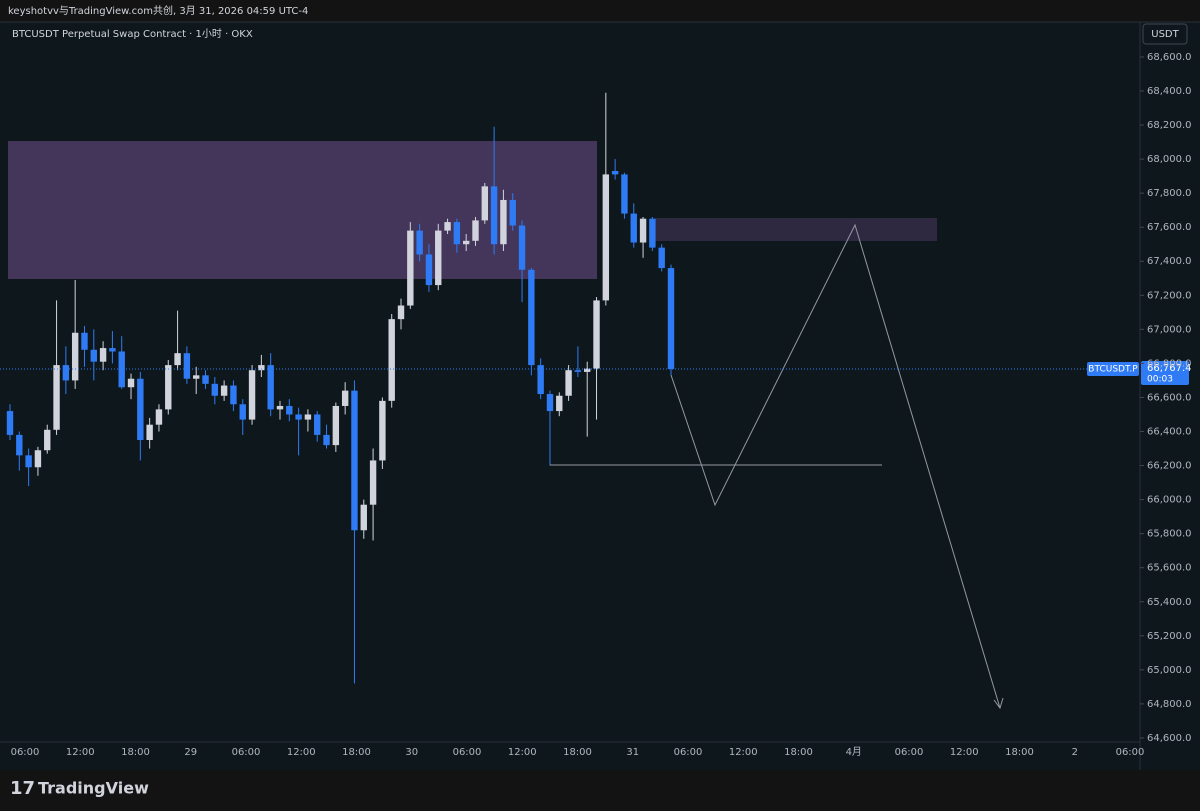 Image resolution: width=1200 pixels, height=811 pixels. Describe the element at coordinates (854, 752) in the screenshot. I see `x-tick-label: 4月` at that location.